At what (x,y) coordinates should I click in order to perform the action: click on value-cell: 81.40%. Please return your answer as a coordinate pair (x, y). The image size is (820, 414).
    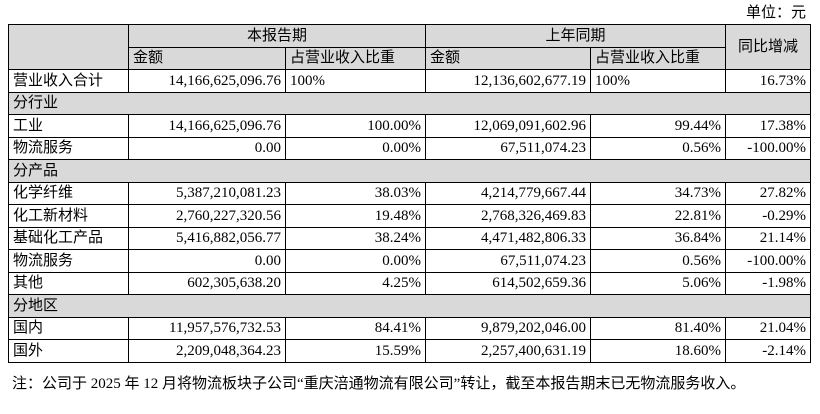
    Looking at the image, I should click on (658, 328).